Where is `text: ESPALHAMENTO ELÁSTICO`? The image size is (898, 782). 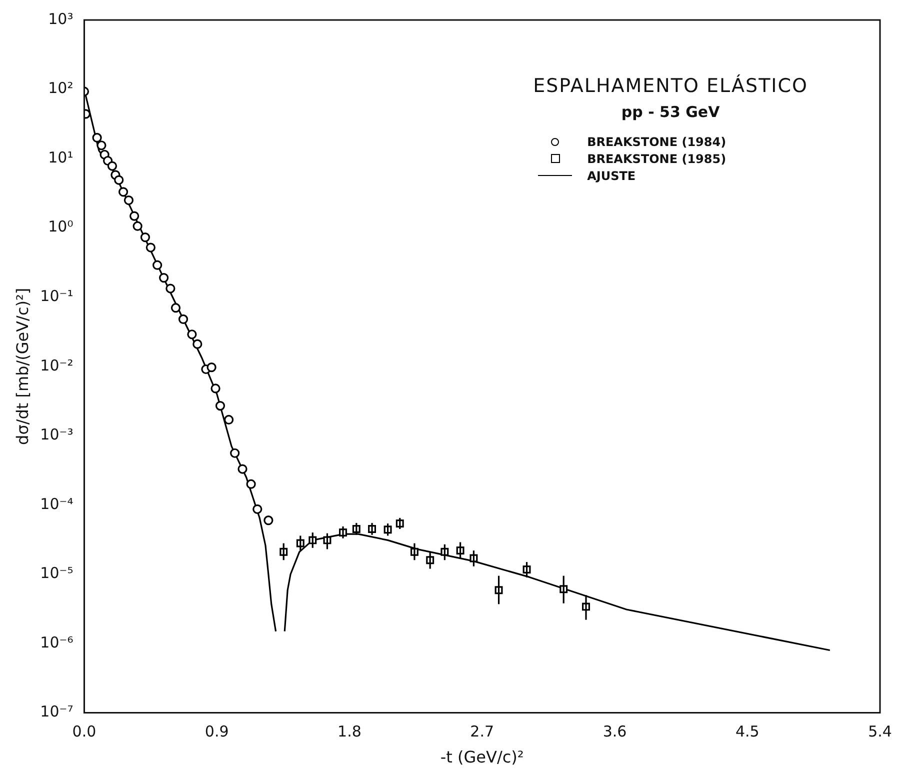 text: ESPALHAMENTO ELÁSTICO is located at coordinates (670, 86).